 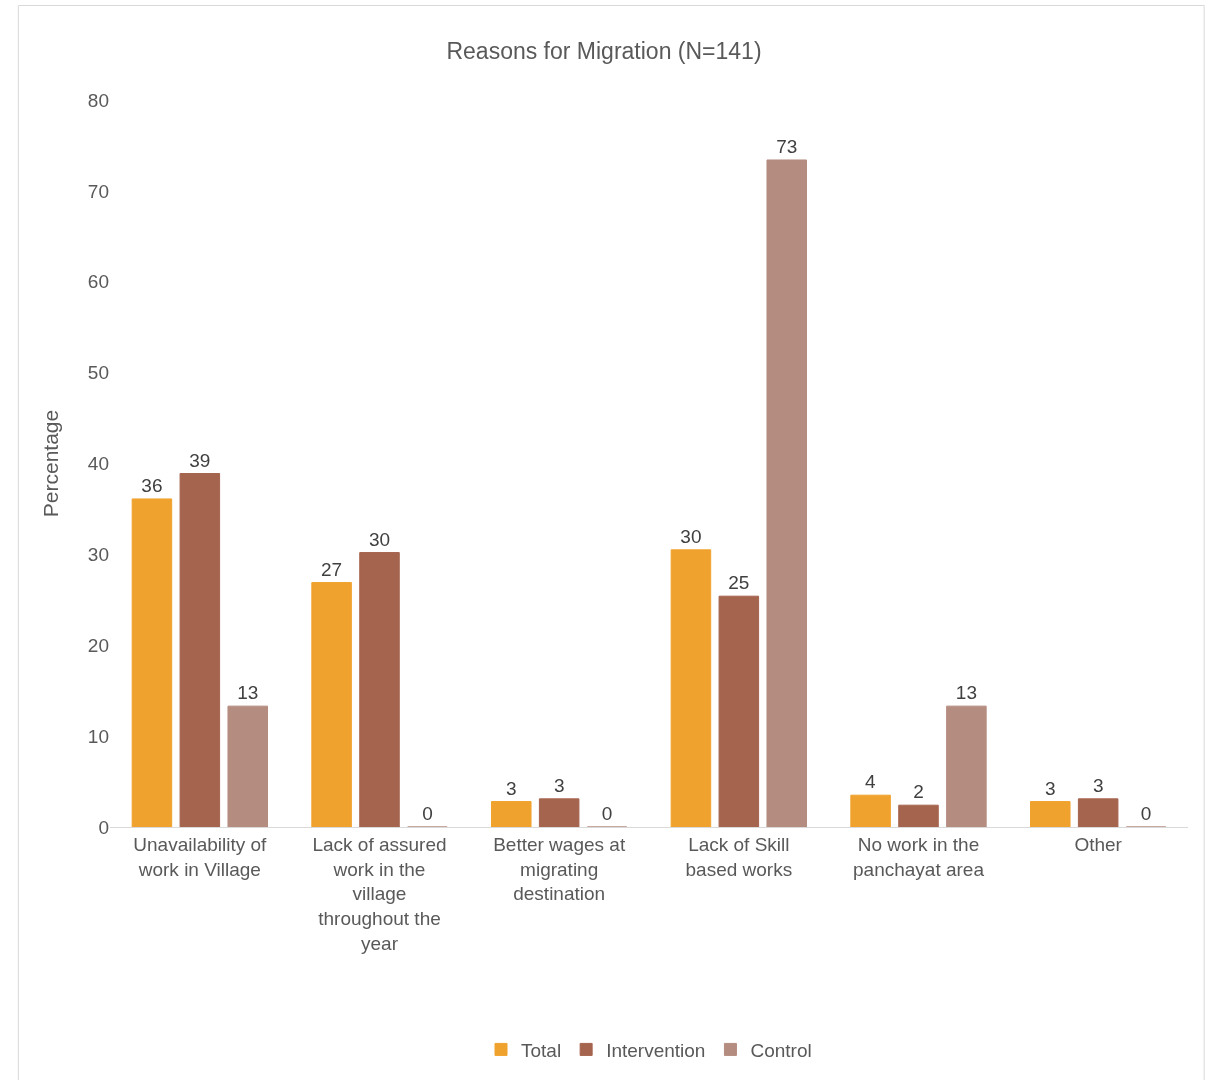 I want to click on data-label: 4, so click(x=871, y=782).